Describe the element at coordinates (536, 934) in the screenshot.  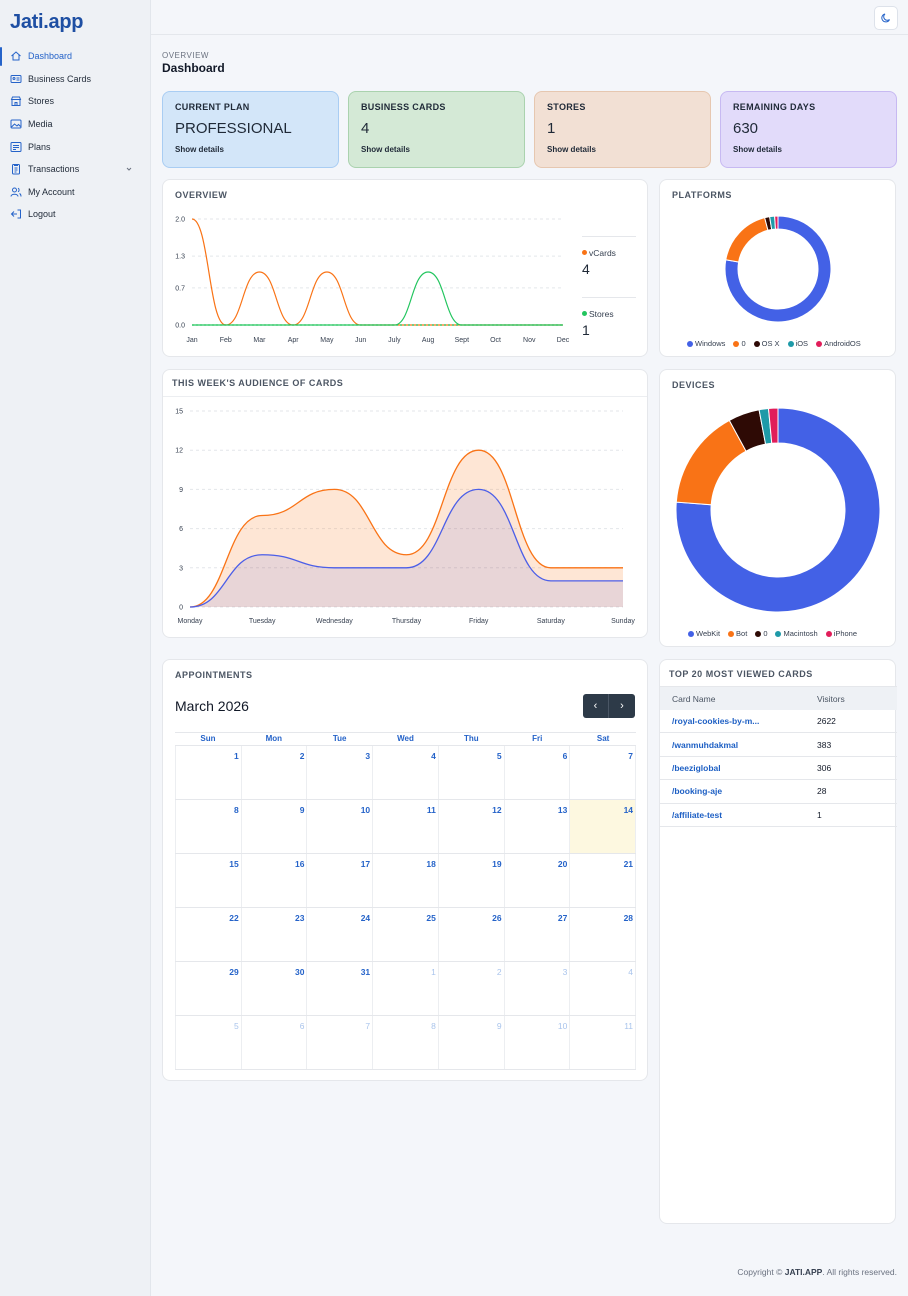
I see `calendar-day-cell: 27` at that location.